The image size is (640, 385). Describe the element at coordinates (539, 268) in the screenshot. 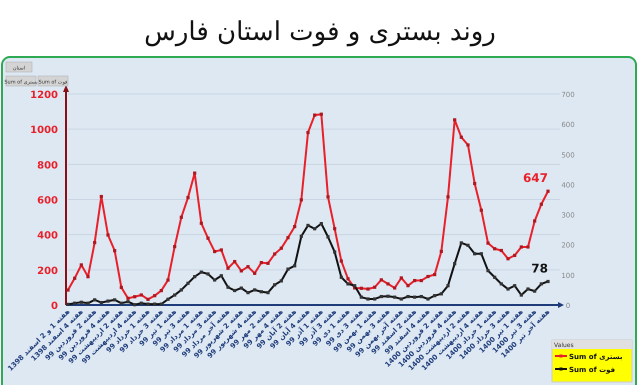

I see `data-label: 78` at that location.